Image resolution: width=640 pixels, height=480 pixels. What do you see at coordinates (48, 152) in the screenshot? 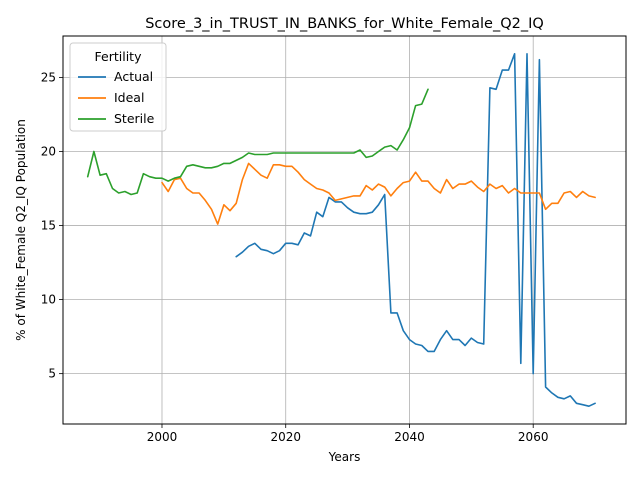
I see `y-tick-label: 20` at bounding box center [48, 152].